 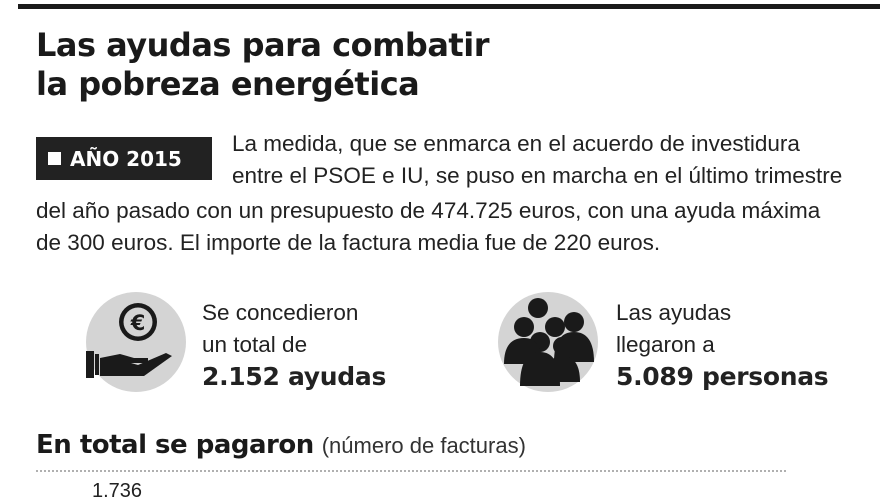 I want to click on dotted-divider, so click(x=411, y=471).